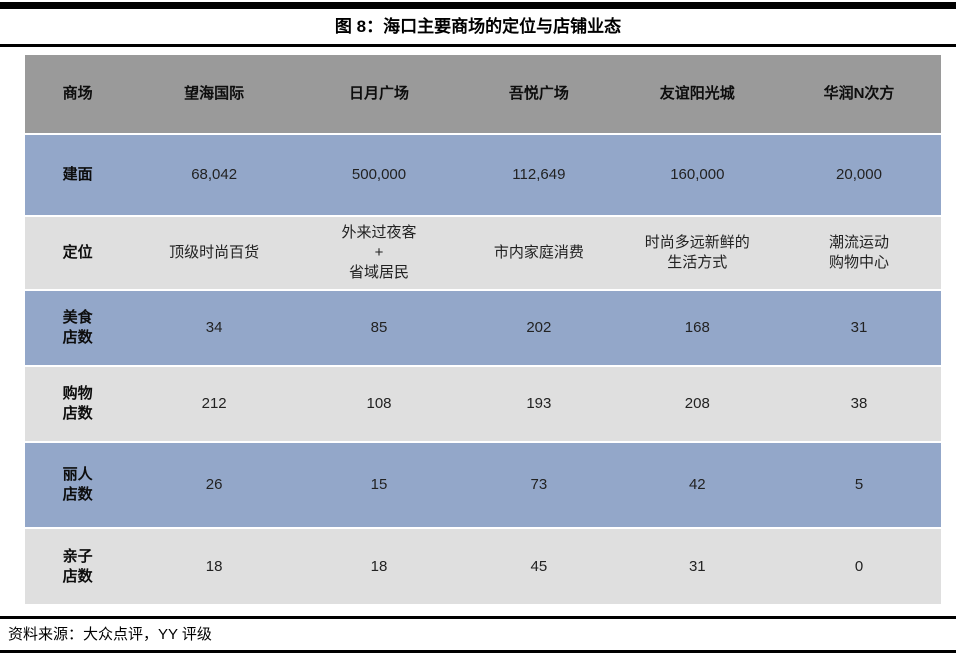 This screenshot has width=956, height=662. What do you see at coordinates (77, 252) in the screenshot?
I see `row-label: 定位` at bounding box center [77, 252].